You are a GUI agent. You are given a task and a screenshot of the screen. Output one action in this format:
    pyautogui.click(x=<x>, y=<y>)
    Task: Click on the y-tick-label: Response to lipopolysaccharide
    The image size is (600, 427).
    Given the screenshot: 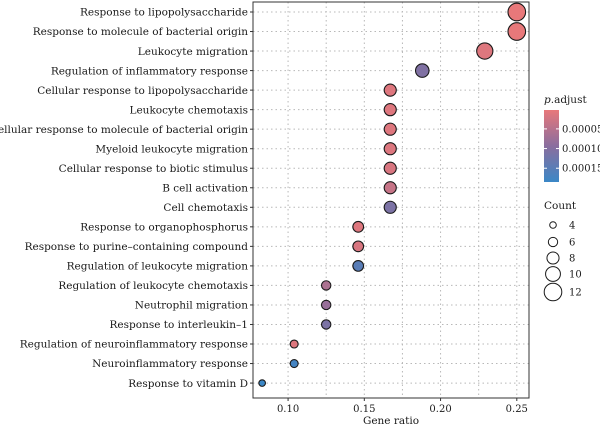 What is the action you would take?
    pyautogui.click(x=164, y=13)
    